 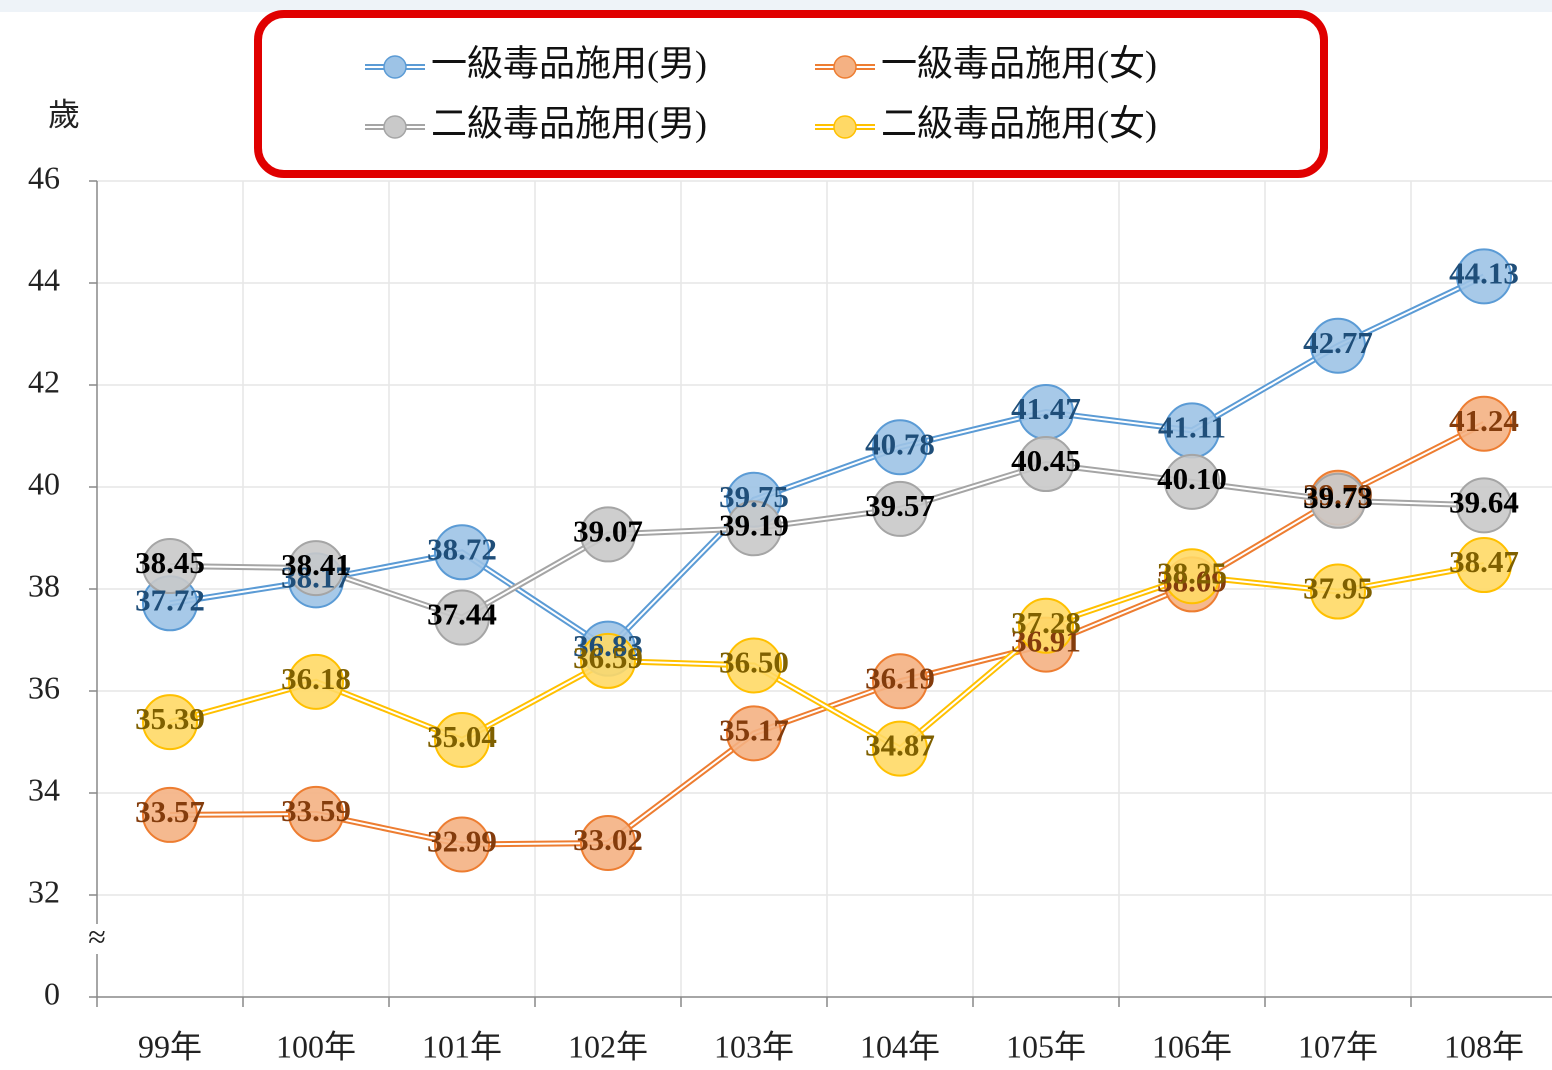 What do you see at coordinates (1046, 622) in the screenshot?
I see `data-label: 37.28` at bounding box center [1046, 622].